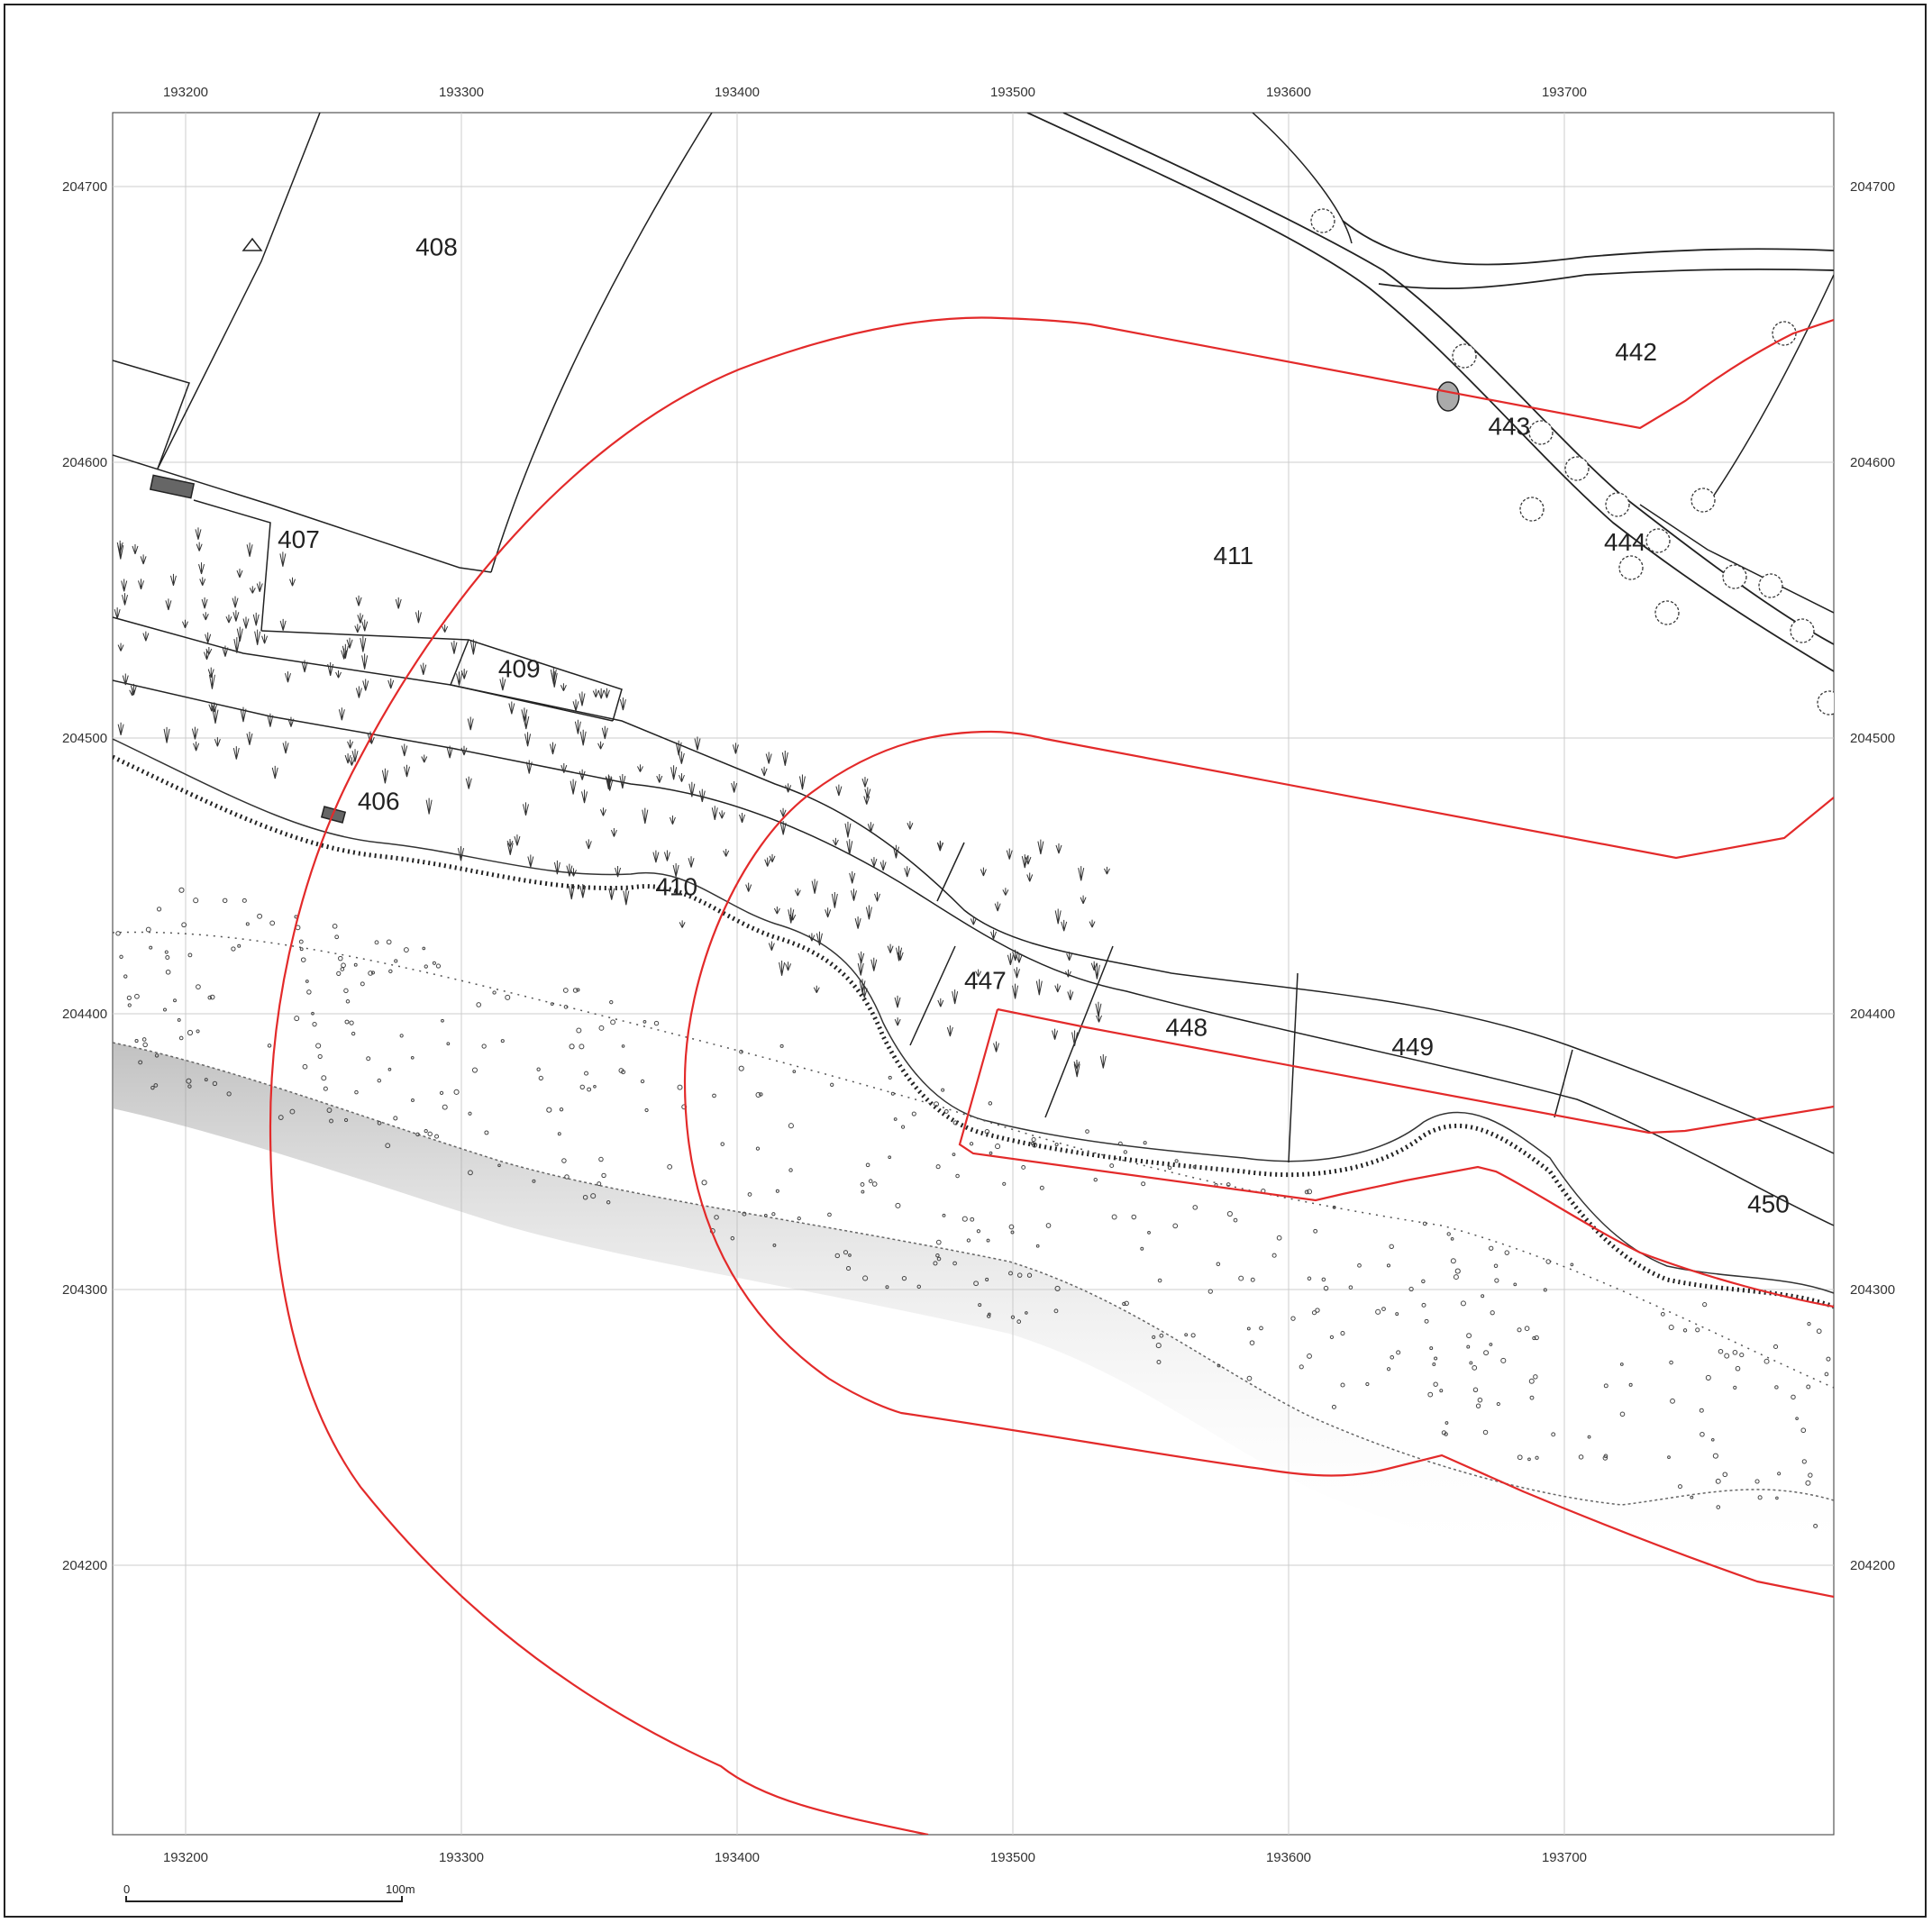 This screenshot has height=1923, width=1932. Describe the element at coordinates (1872, 738) in the screenshot. I see `northing-label-right: 204500` at that location.